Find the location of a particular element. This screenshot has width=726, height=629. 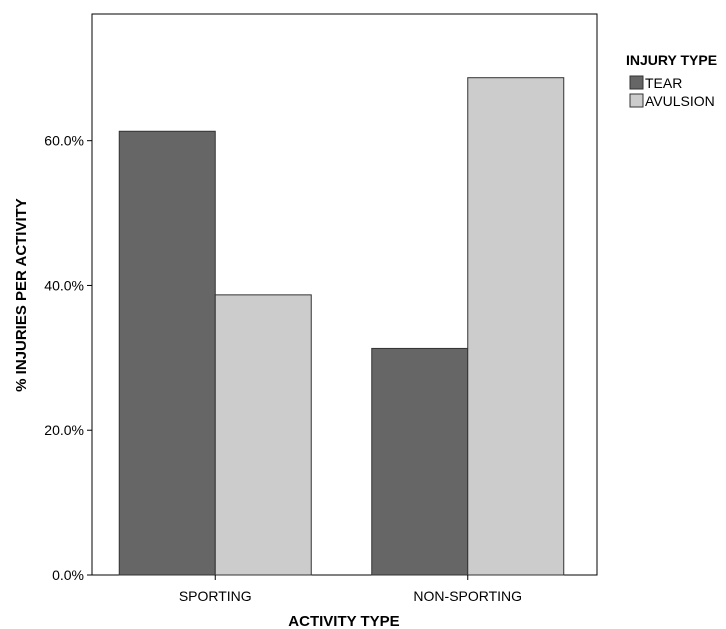

x-tick-label: NON-SPORTING is located at coordinates (467, 596).